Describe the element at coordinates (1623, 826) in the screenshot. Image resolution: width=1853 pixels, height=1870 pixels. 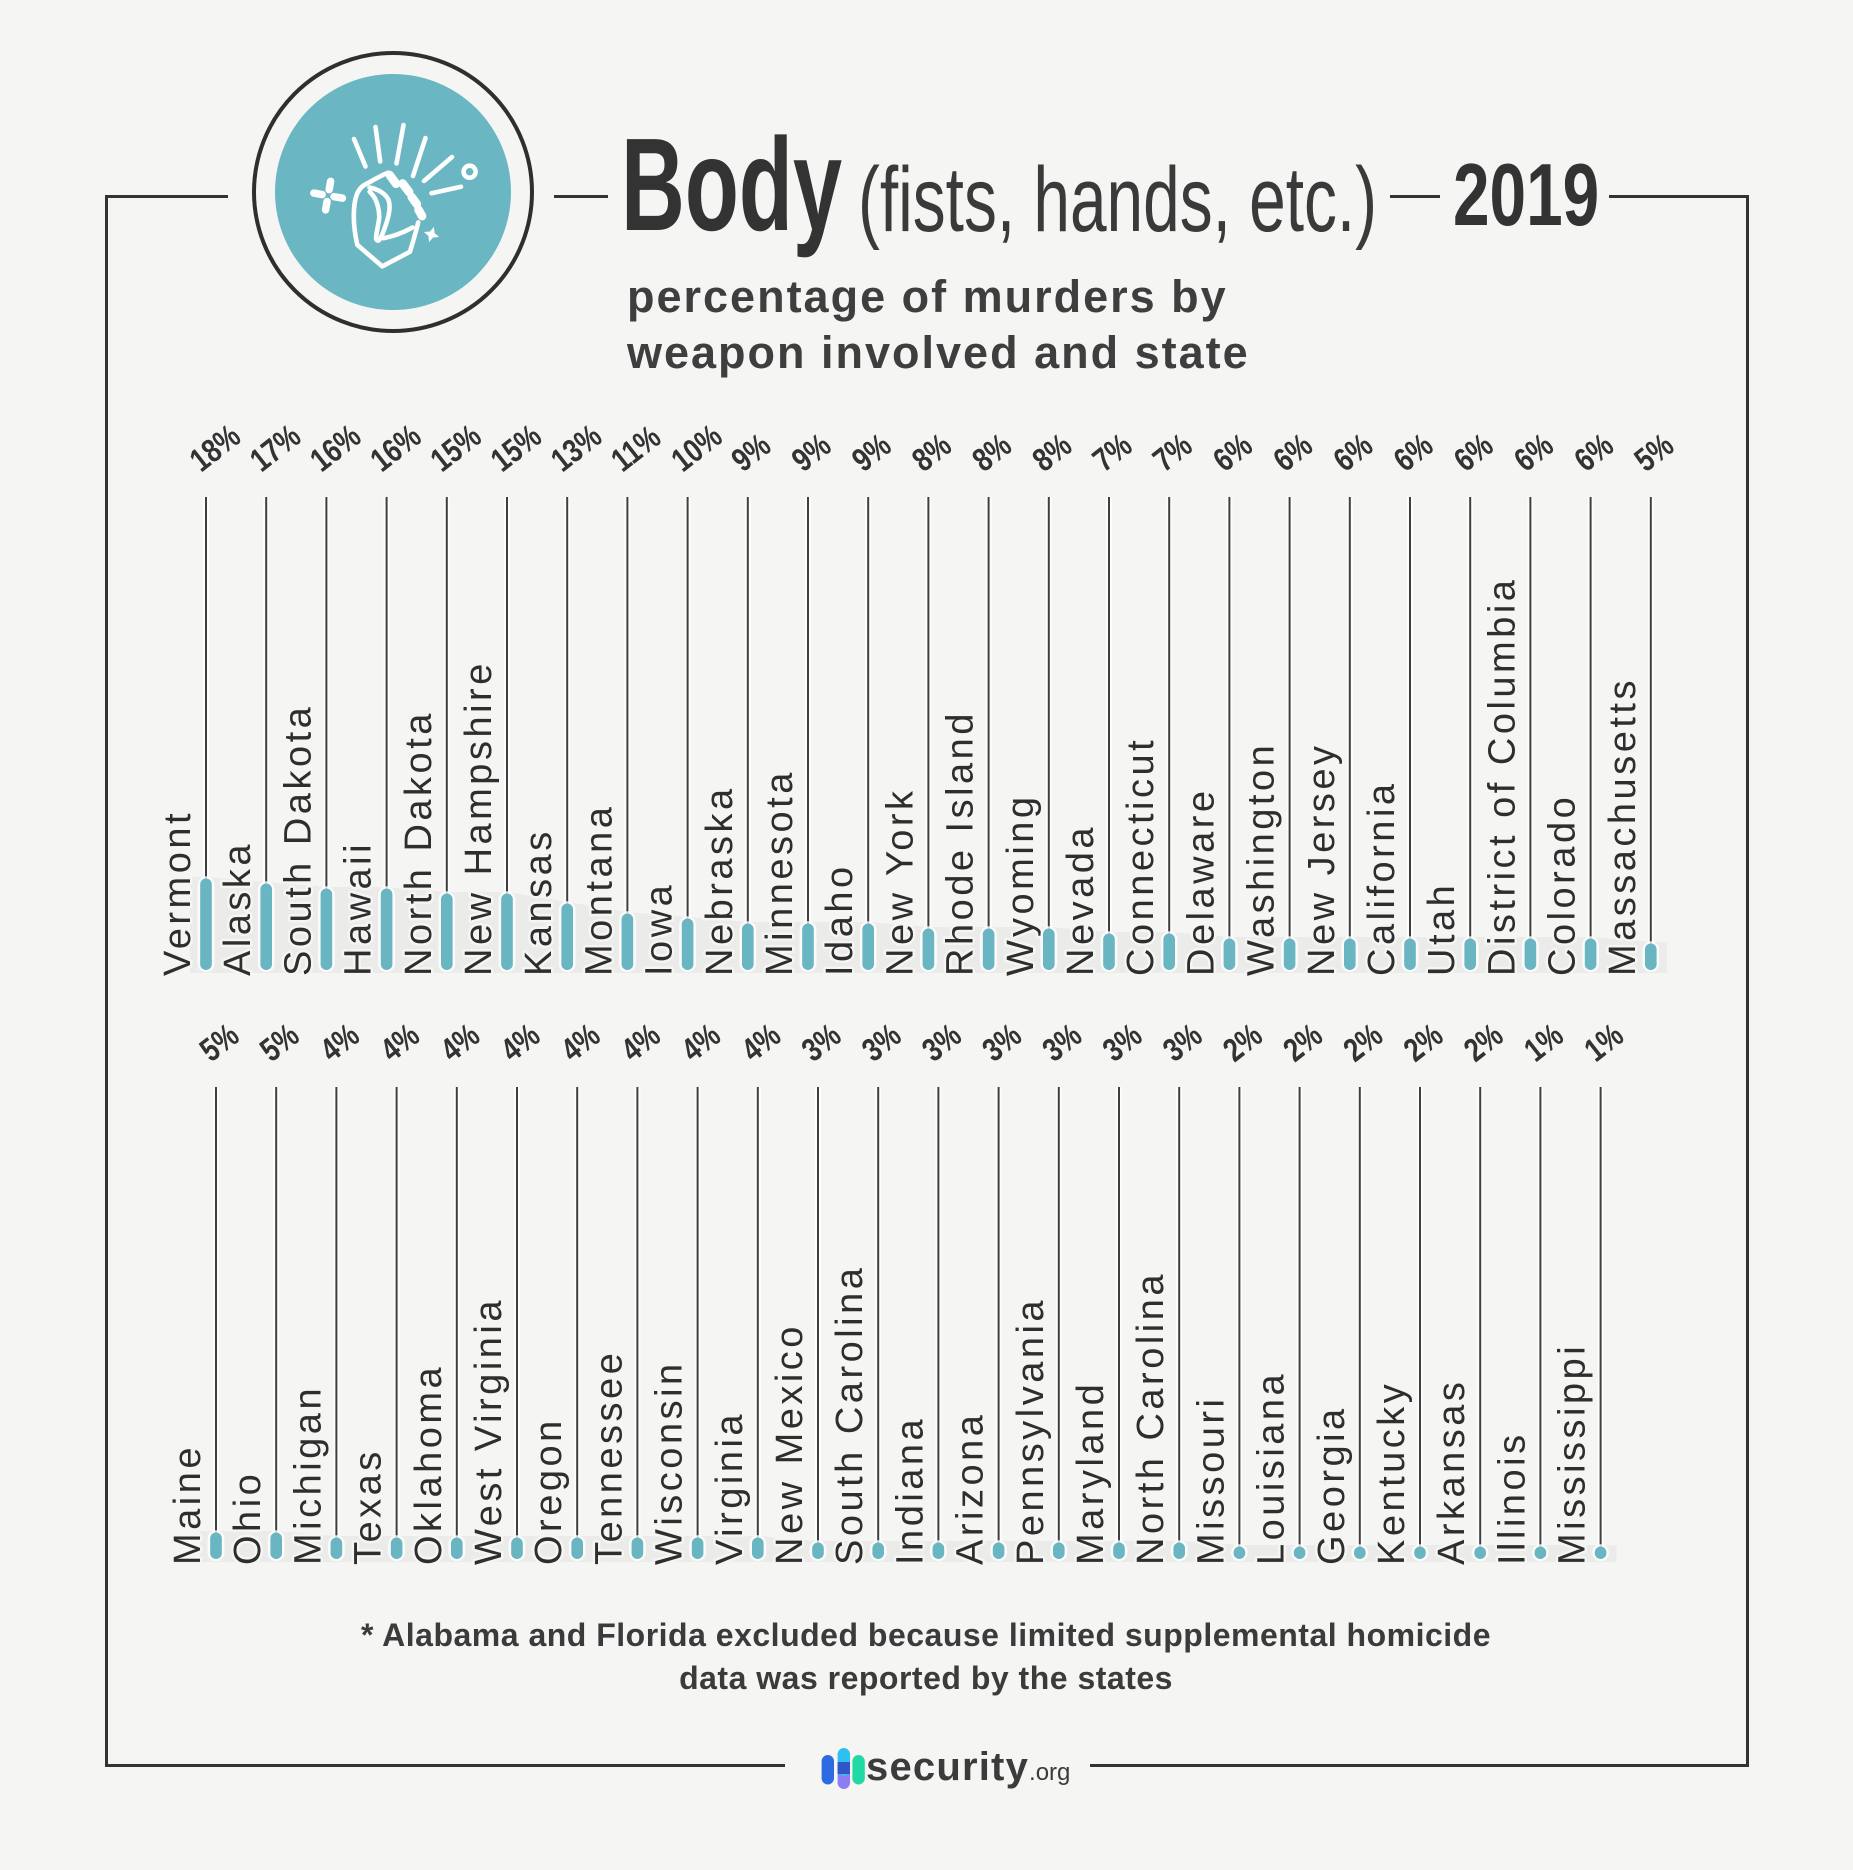
I see `svg-text: Massachusetts` at that location.